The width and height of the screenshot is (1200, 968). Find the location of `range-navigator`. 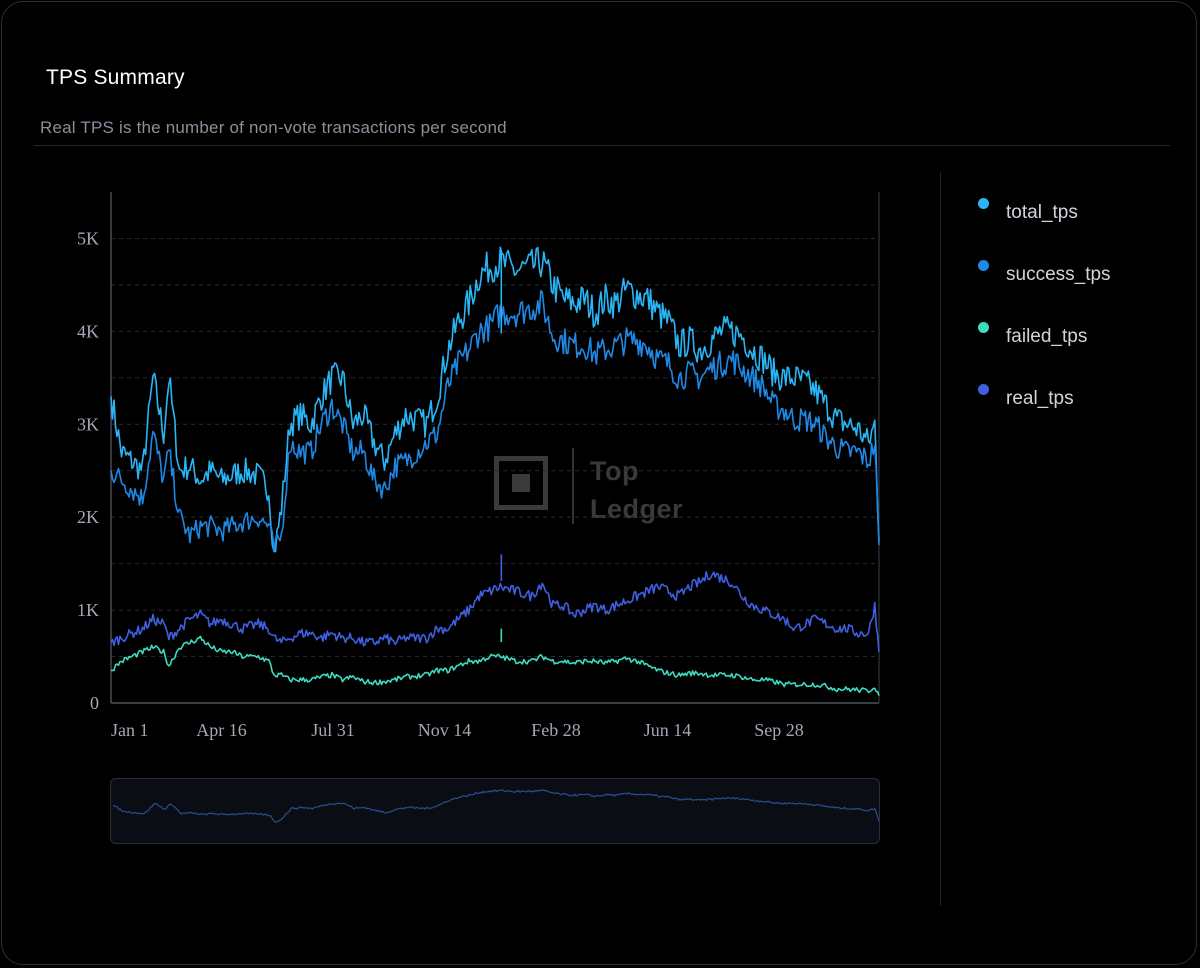

range-navigator is located at coordinates (495, 811).